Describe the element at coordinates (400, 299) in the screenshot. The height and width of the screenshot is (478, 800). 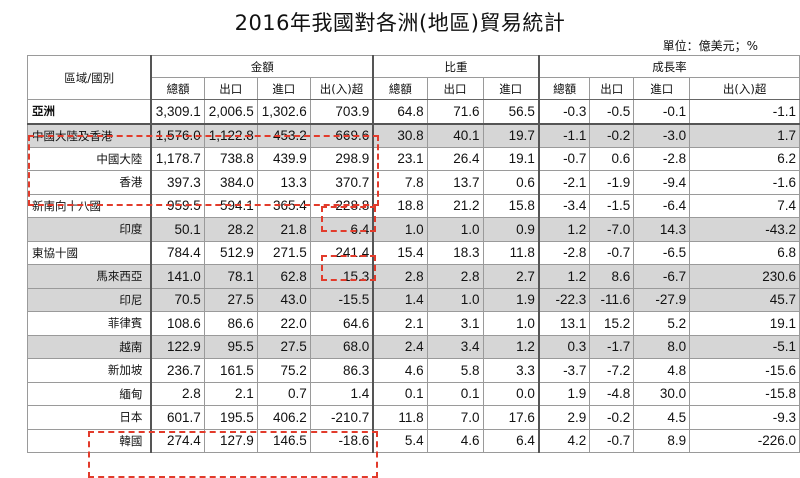
I see `share-cell: 1.4` at that location.